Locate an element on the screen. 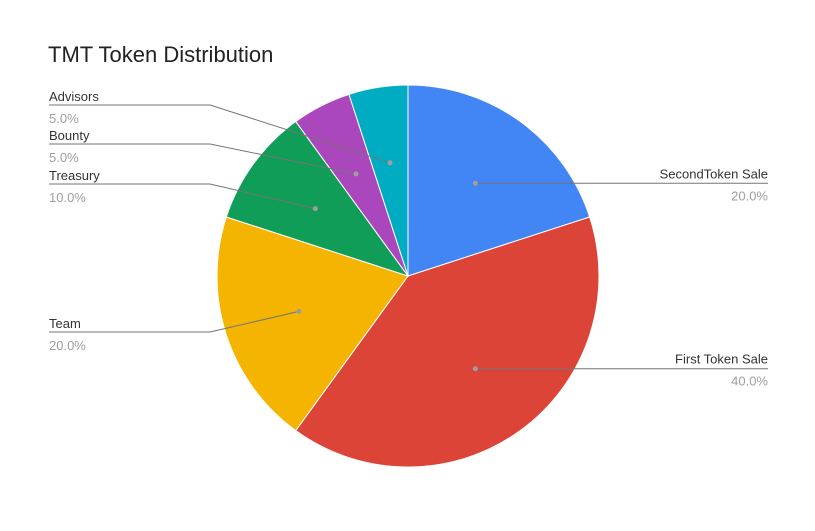 The width and height of the screenshot is (815, 531). slice-percent-team: 20.0% is located at coordinates (67, 345).